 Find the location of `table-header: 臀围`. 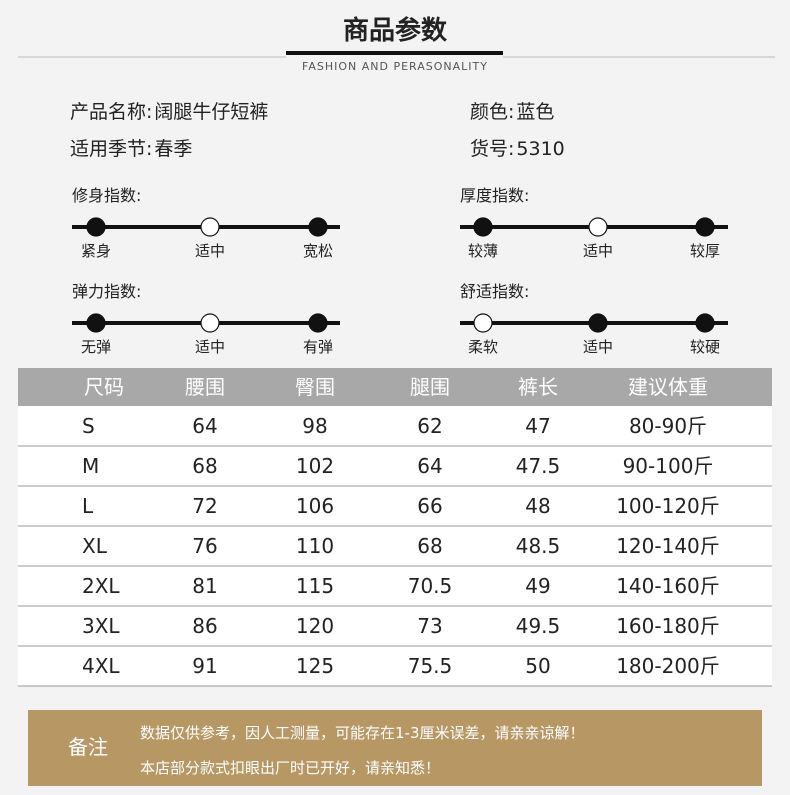

table-header: 臀围 is located at coordinates (315, 387).